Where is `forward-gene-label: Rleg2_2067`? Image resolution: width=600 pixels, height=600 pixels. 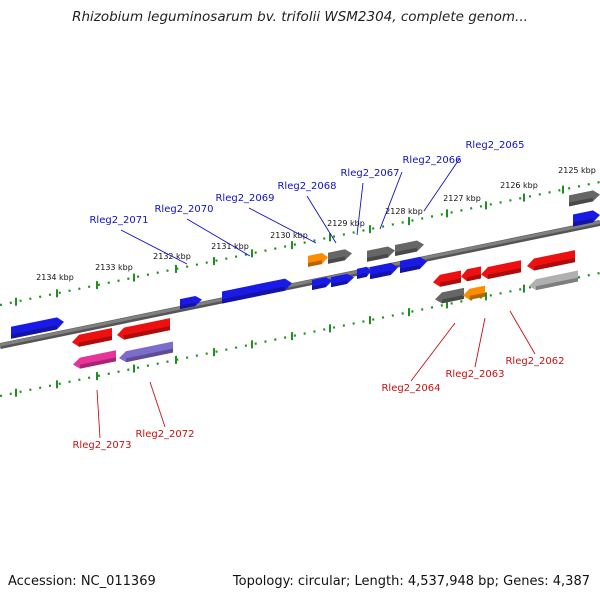 forward-gene-label: Rleg2_2067 is located at coordinates (369, 173).